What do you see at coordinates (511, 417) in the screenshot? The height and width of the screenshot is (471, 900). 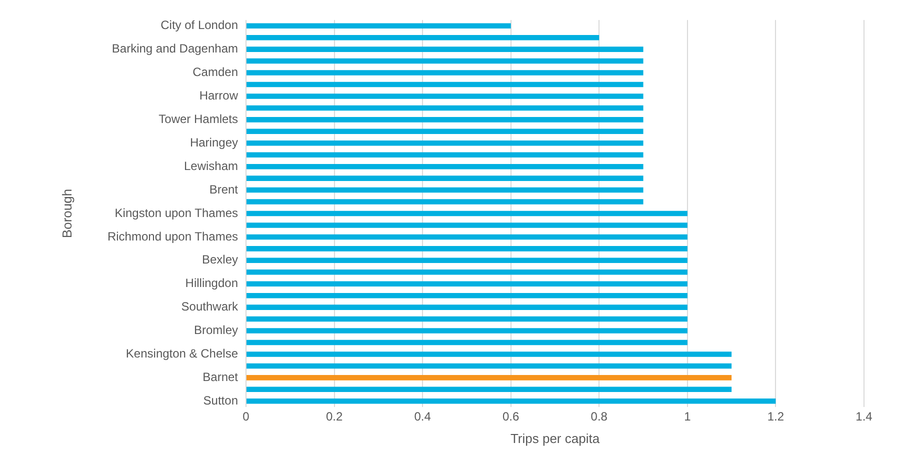 I see `x-tick-label: 0.6` at bounding box center [511, 417].